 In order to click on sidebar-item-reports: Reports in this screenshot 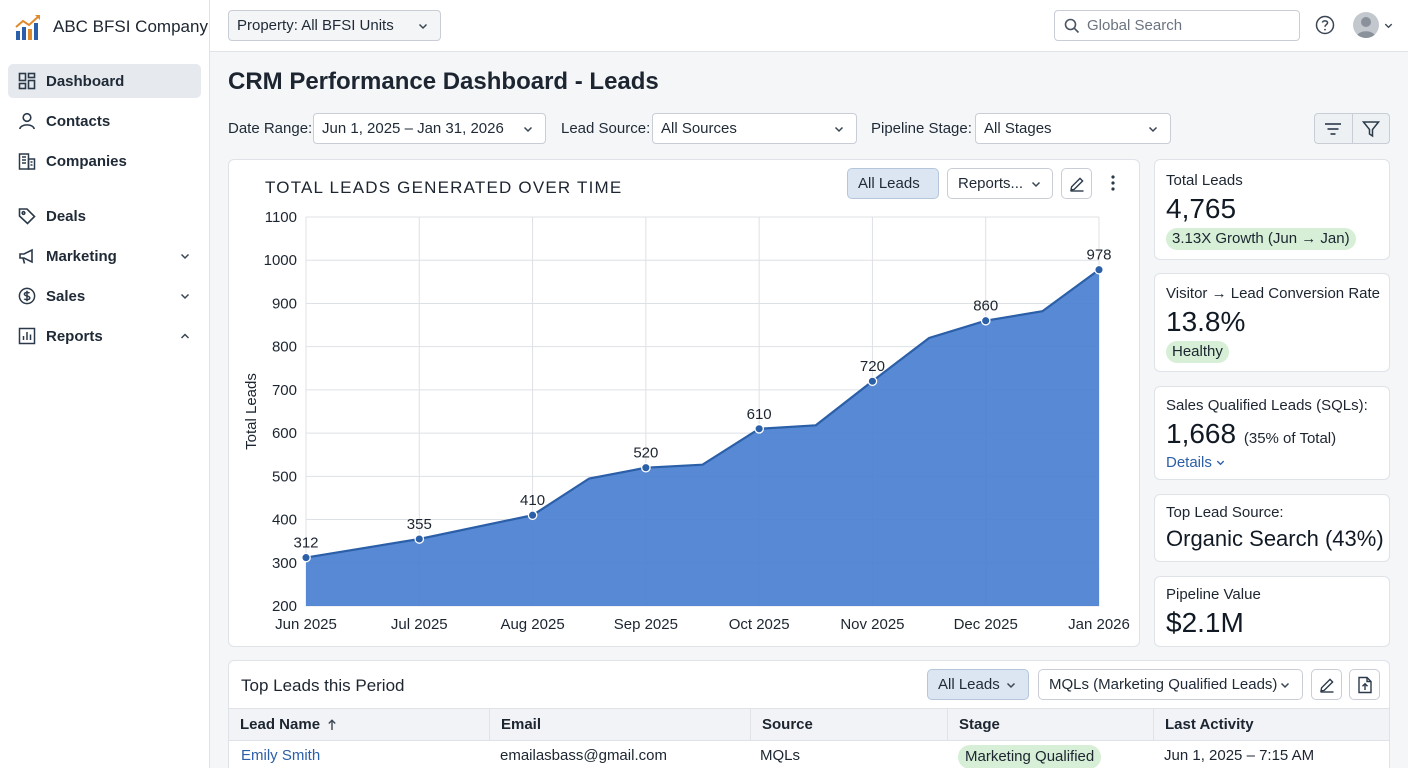, I will do `click(104, 336)`.